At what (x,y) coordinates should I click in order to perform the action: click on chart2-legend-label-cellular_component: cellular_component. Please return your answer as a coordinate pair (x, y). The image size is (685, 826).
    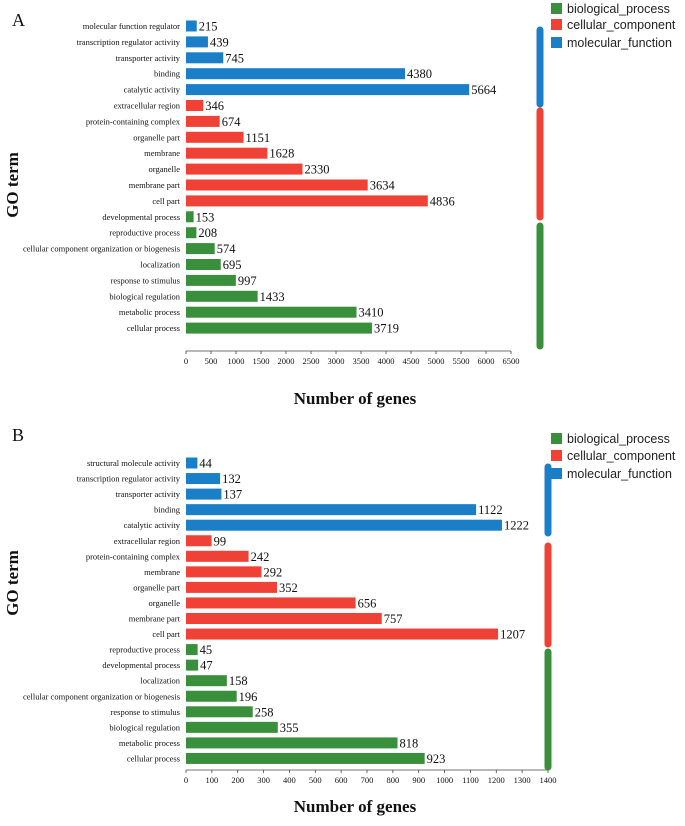
    Looking at the image, I should click on (621, 456).